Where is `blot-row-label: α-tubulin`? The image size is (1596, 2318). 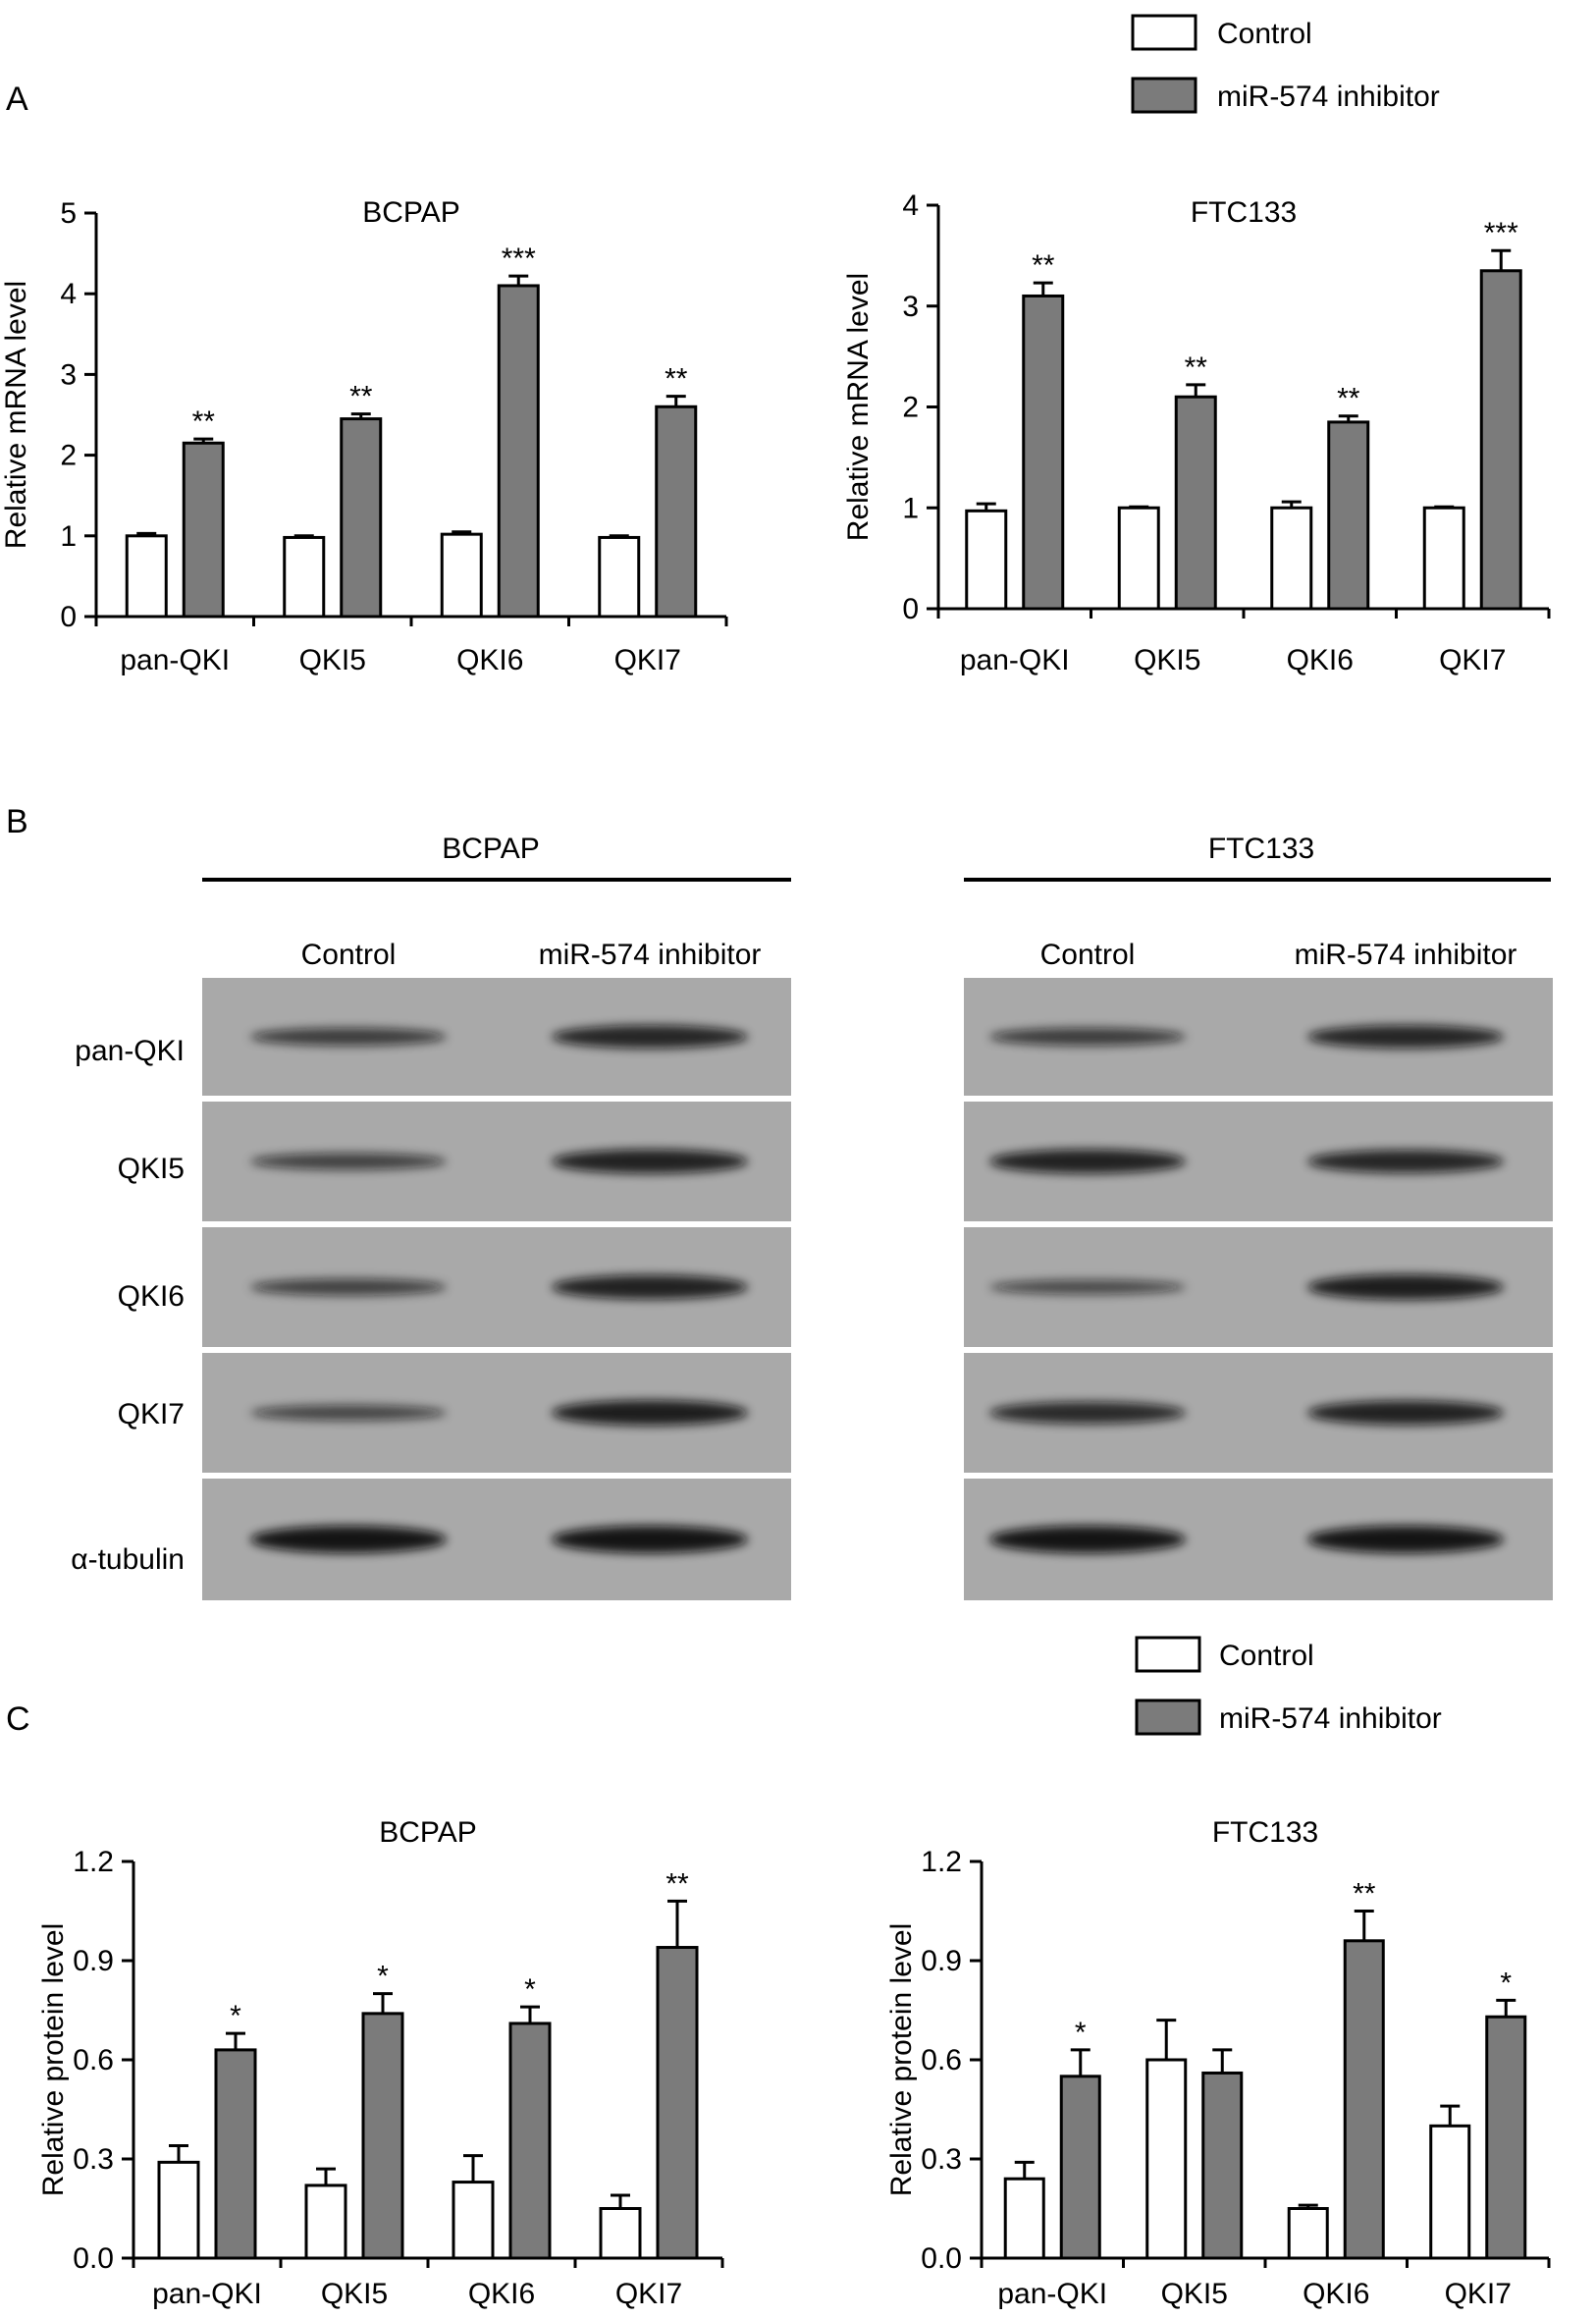 blot-row-label: α-tubulin is located at coordinates (128, 1559).